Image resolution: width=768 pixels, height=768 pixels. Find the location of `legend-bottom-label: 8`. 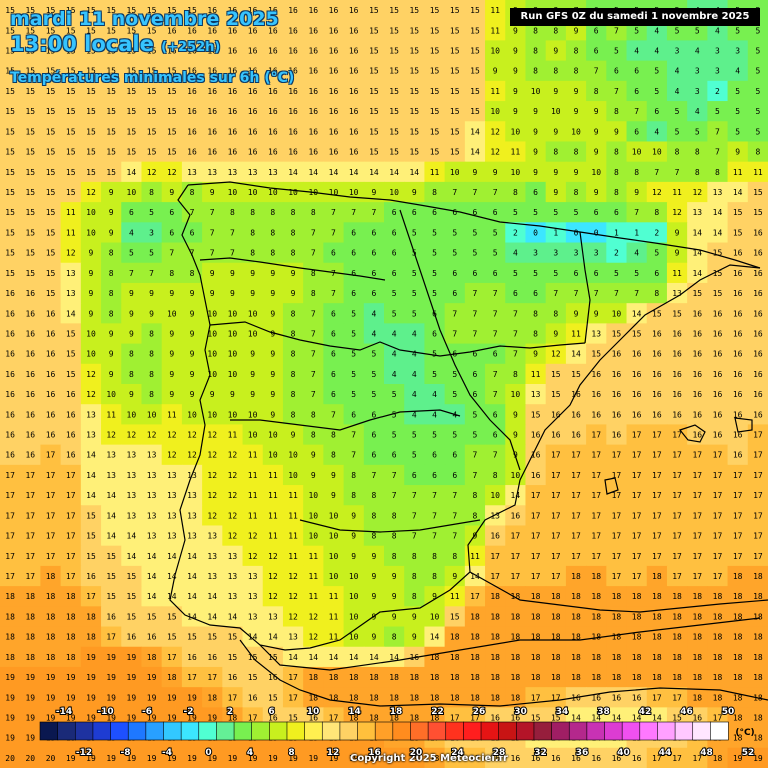

legend-bottom-label: 8 is located at coordinates (291, 753).